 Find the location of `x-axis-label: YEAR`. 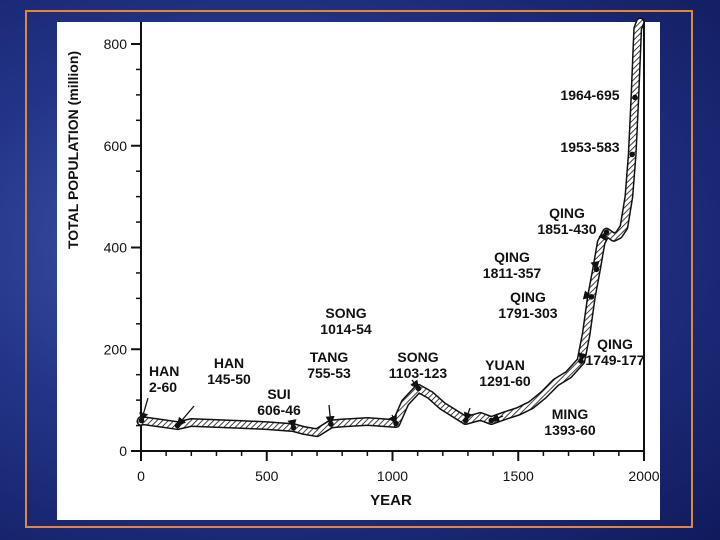

x-axis-label: YEAR is located at coordinates (391, 500).